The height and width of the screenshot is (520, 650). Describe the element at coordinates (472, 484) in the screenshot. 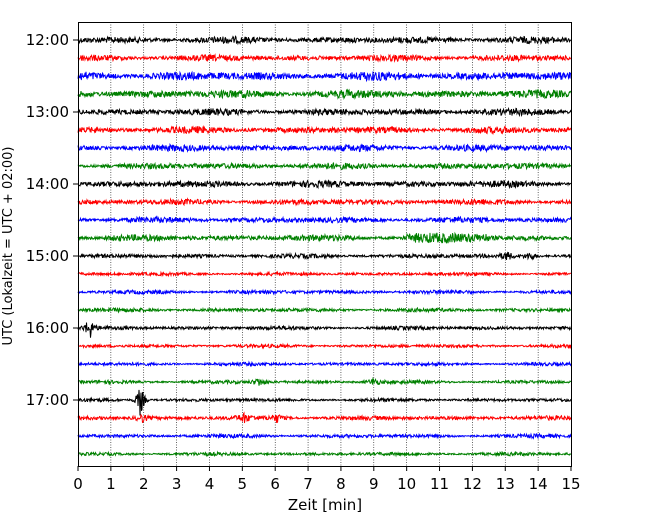

I see `x-tick-label: 12` at that location.